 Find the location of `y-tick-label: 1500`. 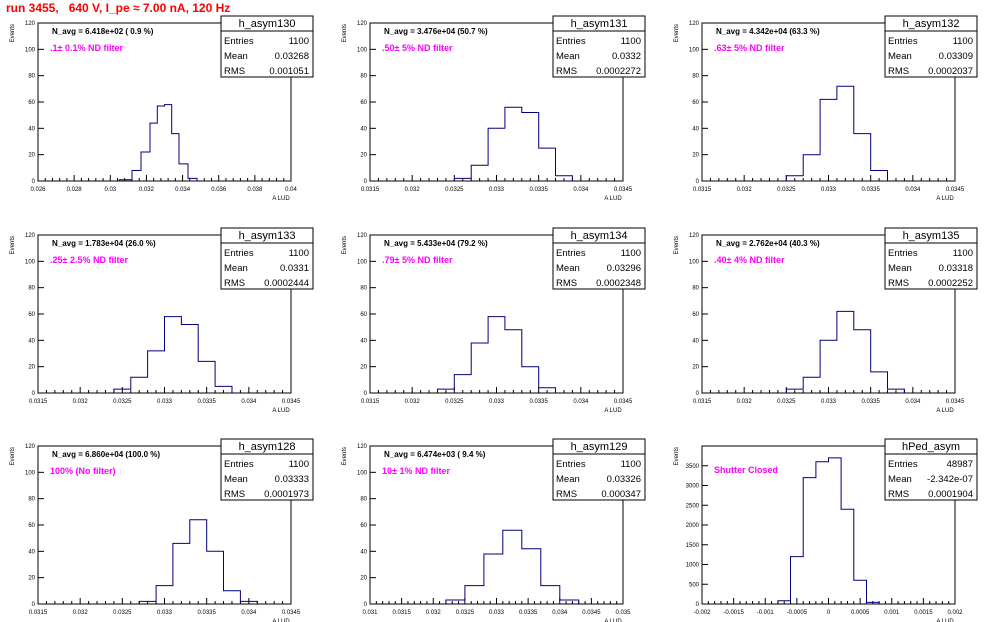

y-tick-label: 1500 is located at coordinates (693, 546).